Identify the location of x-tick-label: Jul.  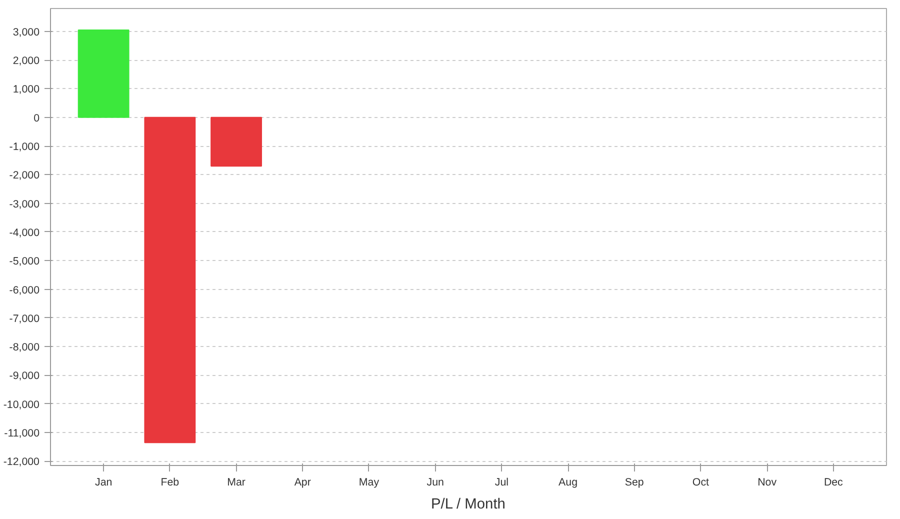
(501, 482).